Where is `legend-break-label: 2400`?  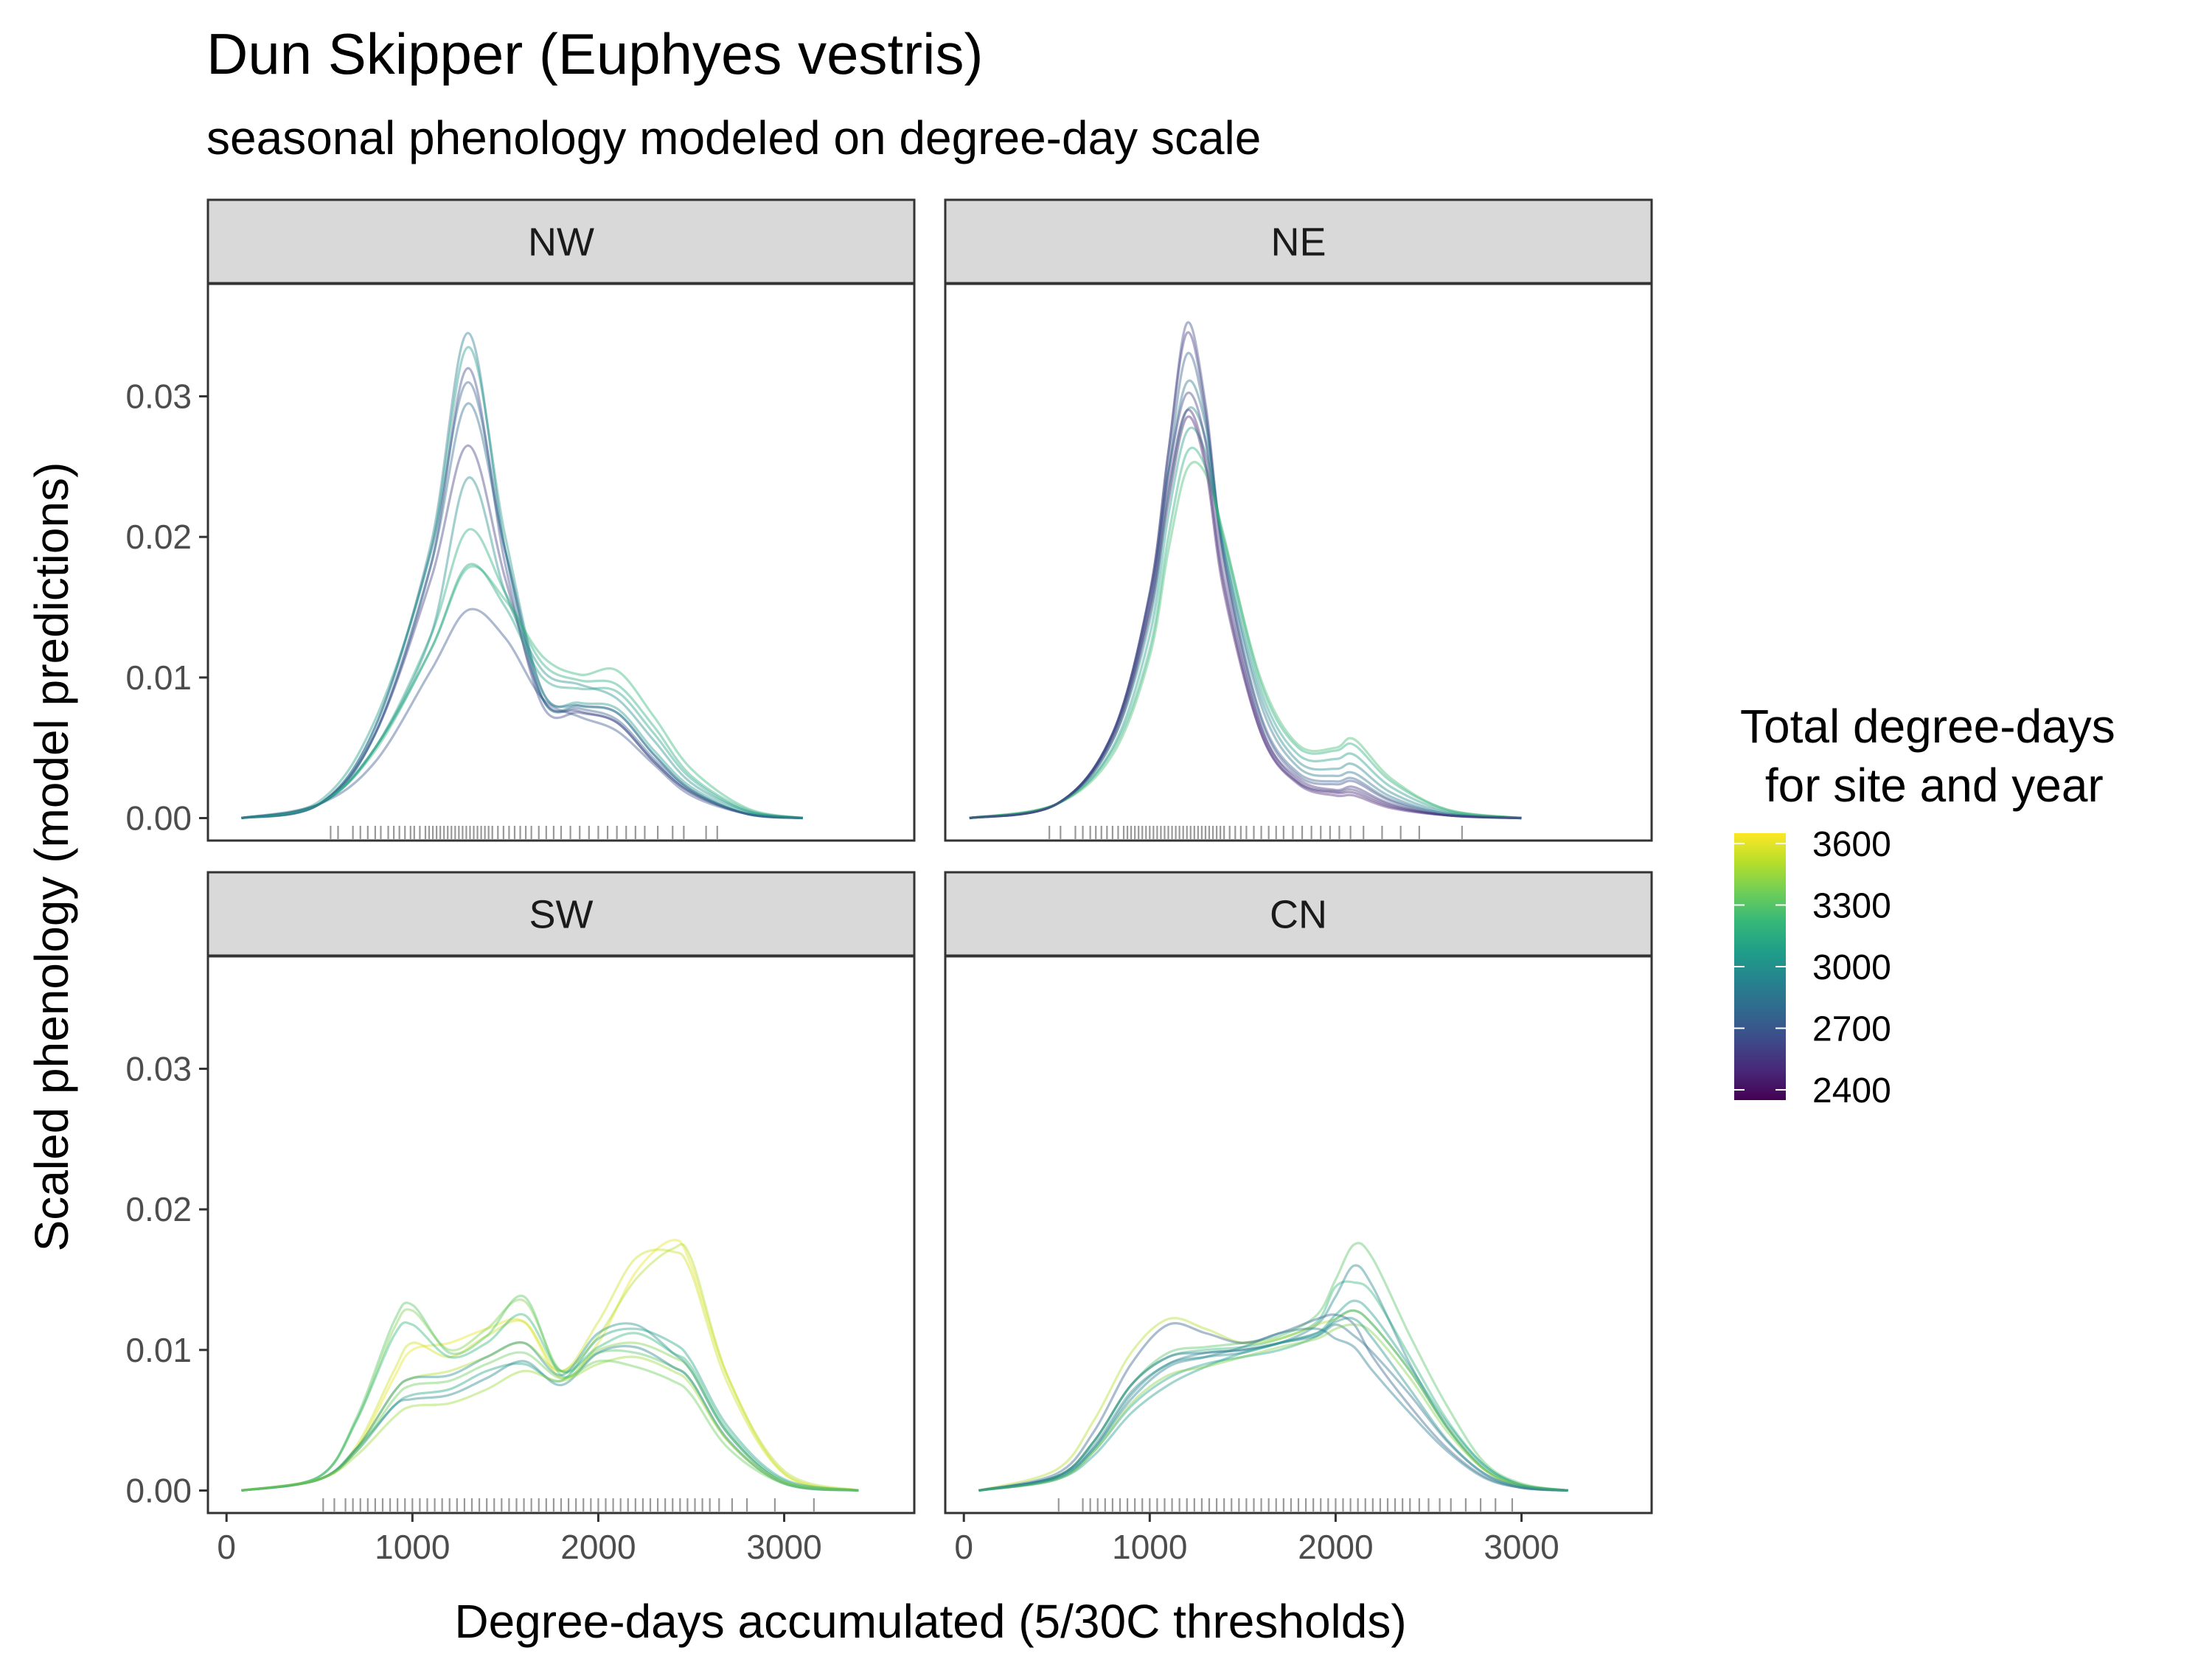
legend-break-label: 2400 is located at coordinates (1851, 1090).